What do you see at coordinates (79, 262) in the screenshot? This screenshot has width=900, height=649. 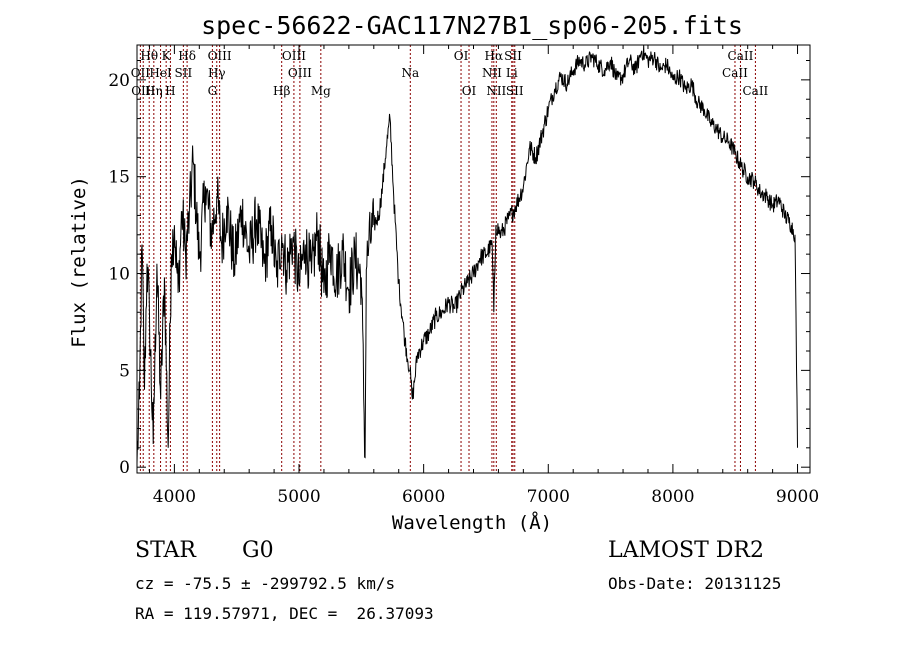 I see `y-axis-label: Flux (relative)` at bounding box center [79, 262].